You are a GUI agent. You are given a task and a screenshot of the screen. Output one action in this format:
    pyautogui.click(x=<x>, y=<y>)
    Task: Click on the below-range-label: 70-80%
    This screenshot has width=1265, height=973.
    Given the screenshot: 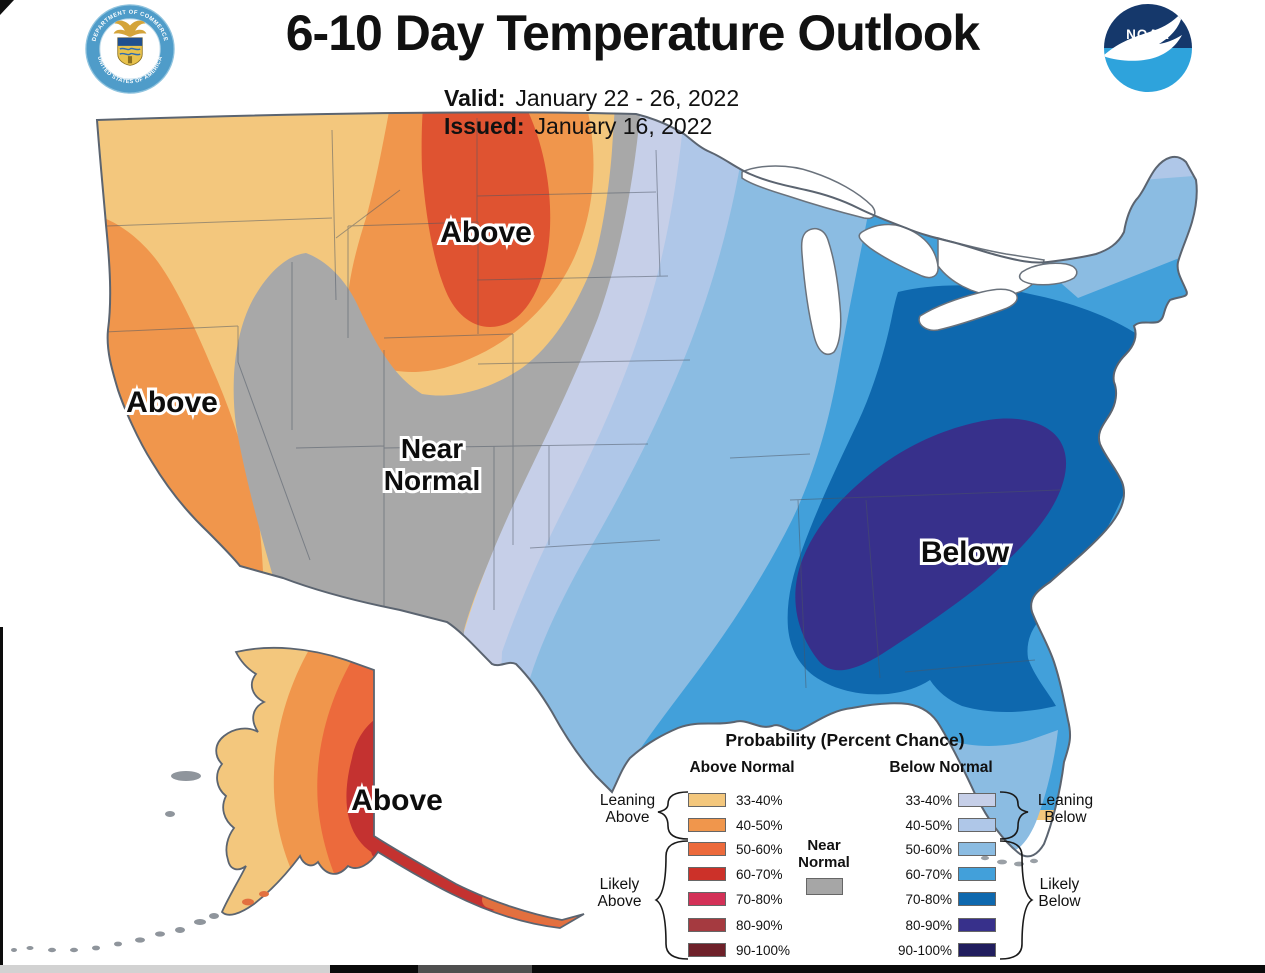 What is the action you would take?
    pyautogui.click(x=928, y=899)
    